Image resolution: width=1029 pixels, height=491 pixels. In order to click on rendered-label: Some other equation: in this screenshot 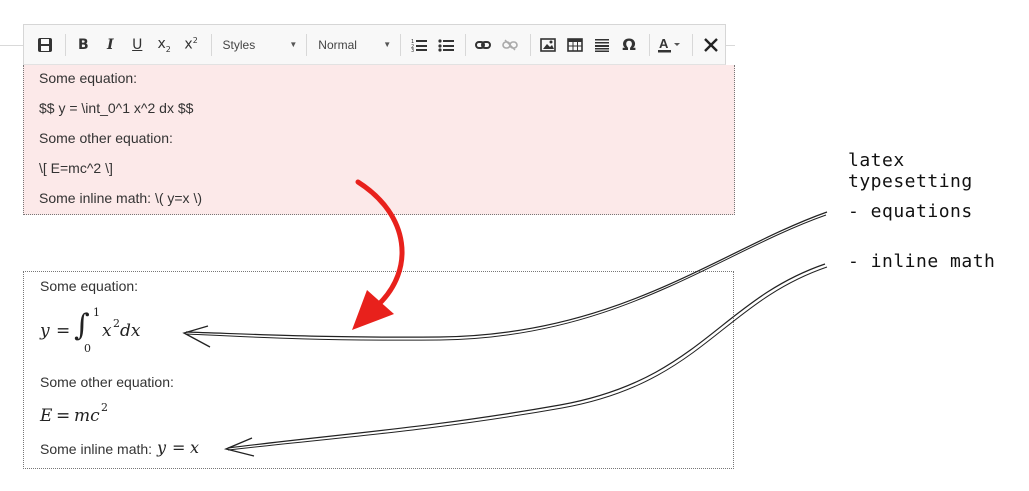, I will do `click(107, 382)`.